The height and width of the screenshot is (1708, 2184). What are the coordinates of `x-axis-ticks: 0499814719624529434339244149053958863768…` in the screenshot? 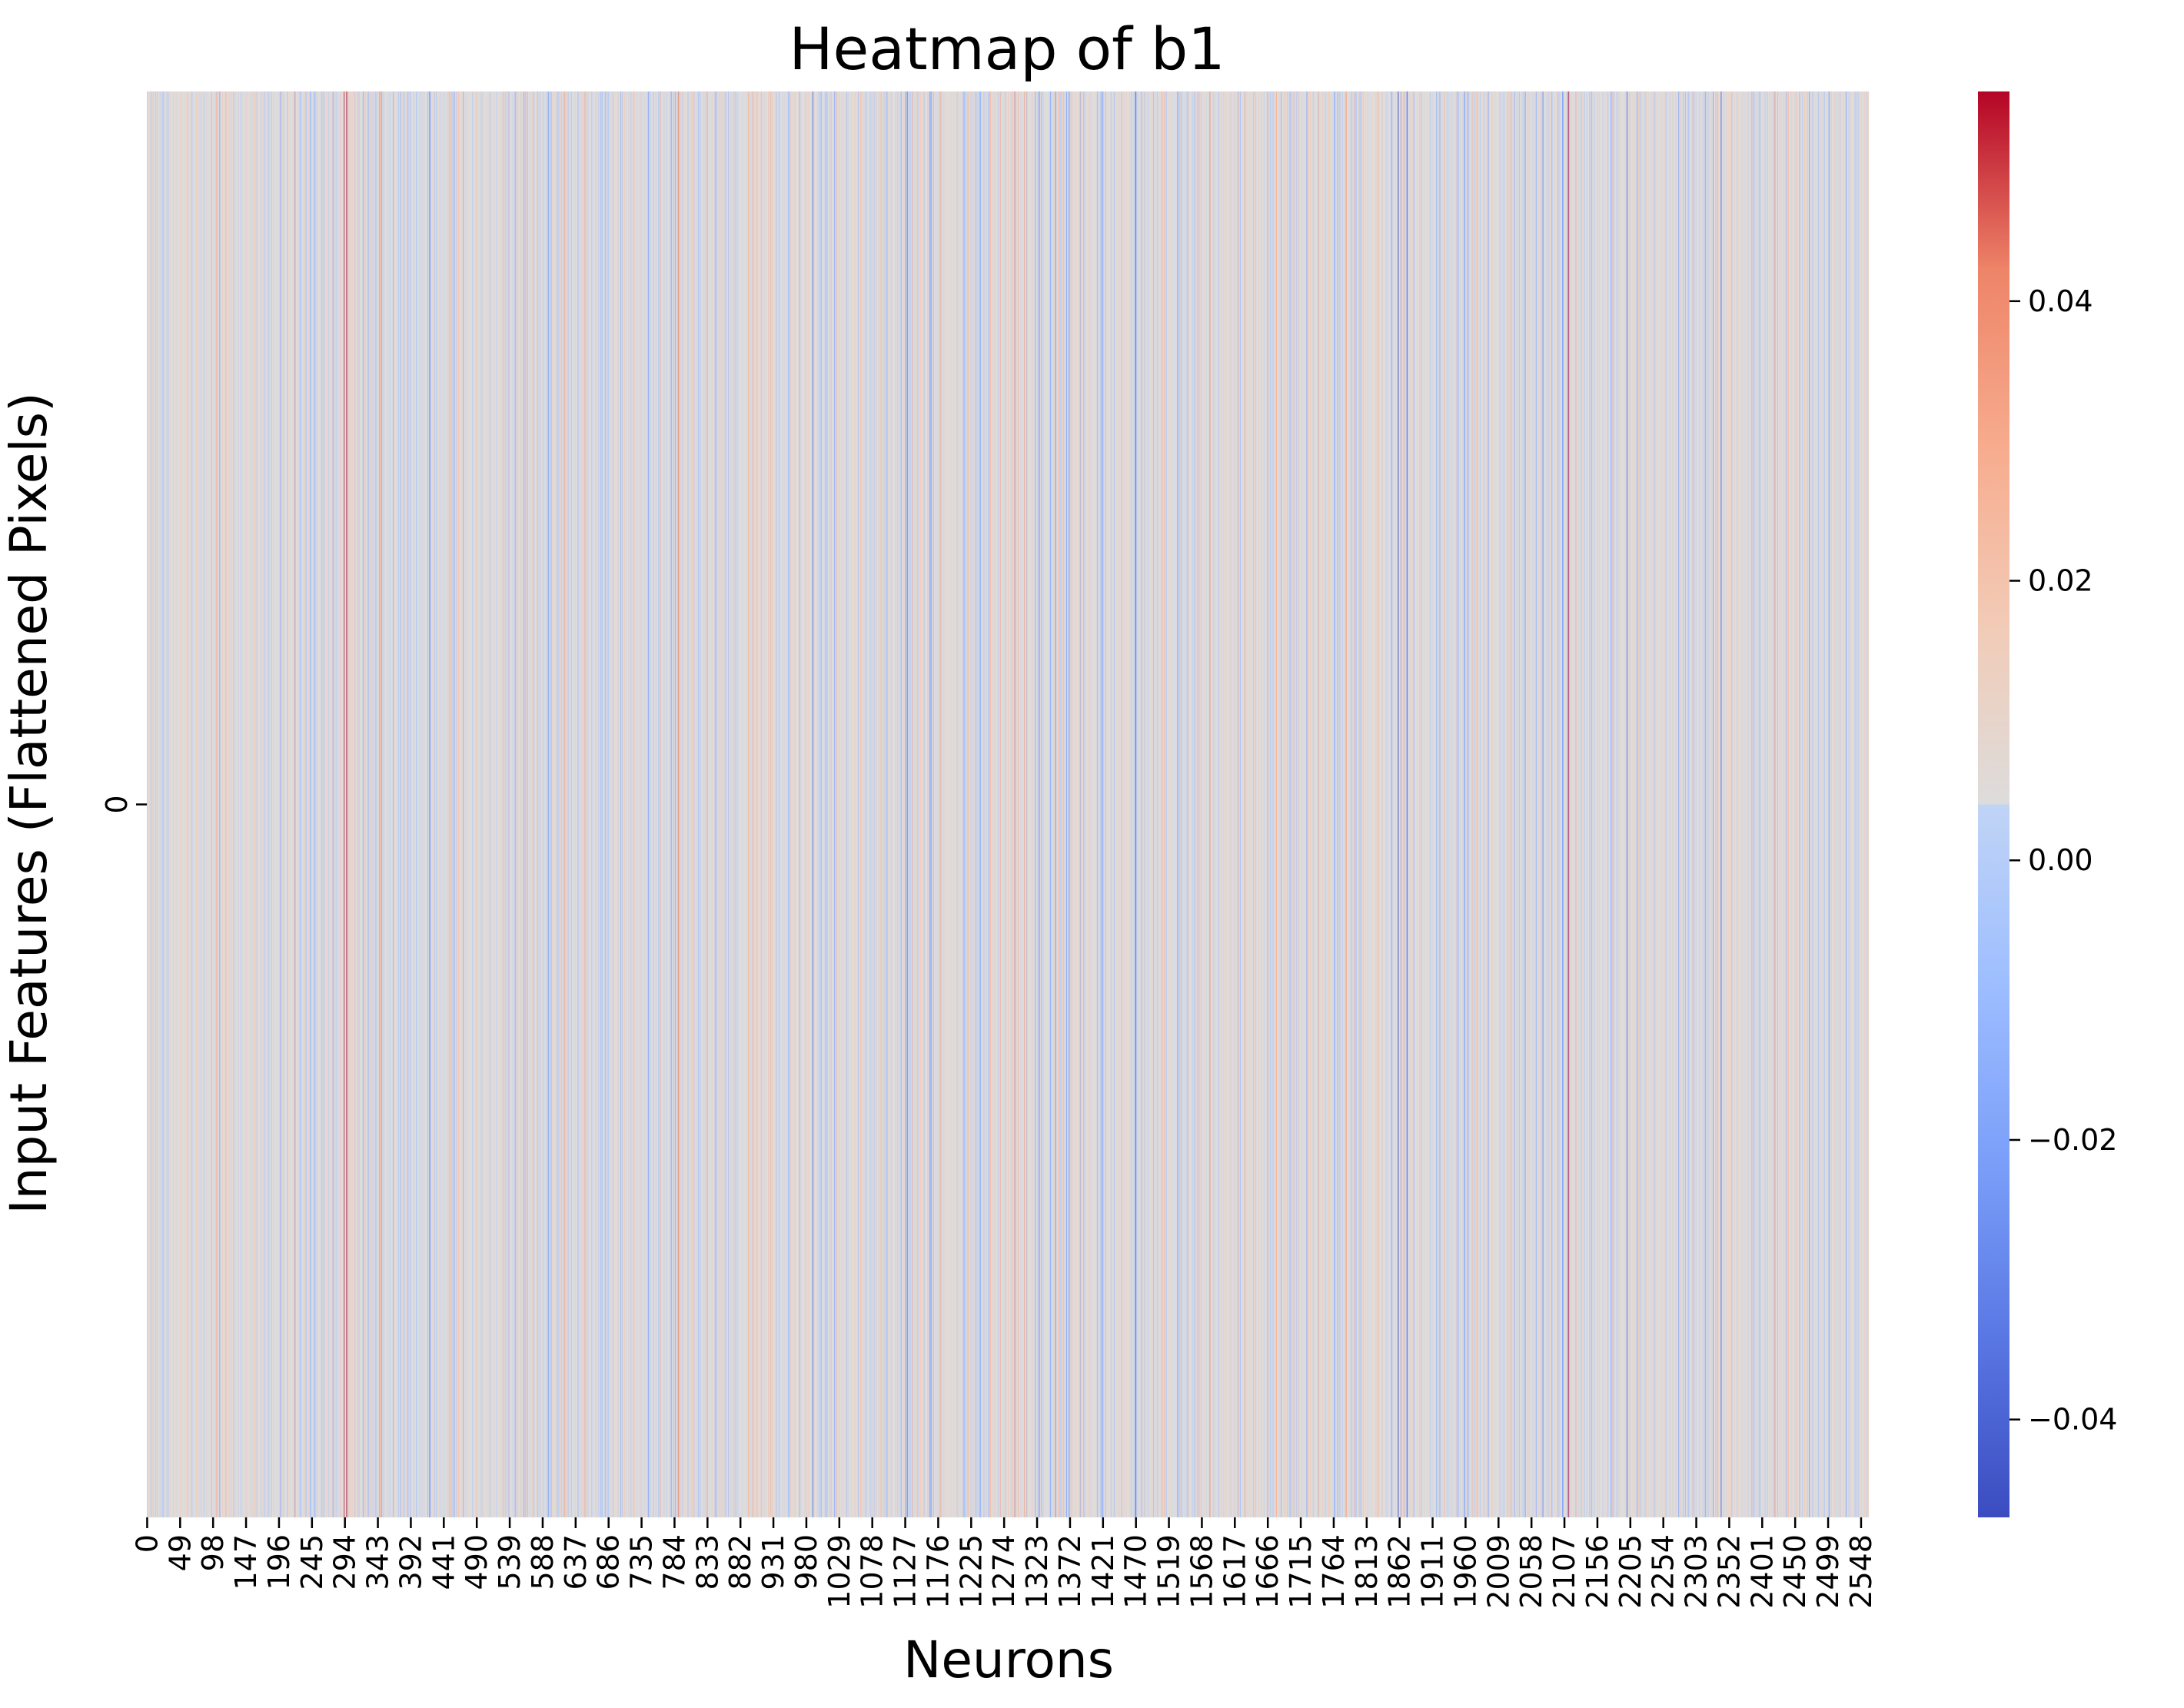 It's located at (1004, 1563).